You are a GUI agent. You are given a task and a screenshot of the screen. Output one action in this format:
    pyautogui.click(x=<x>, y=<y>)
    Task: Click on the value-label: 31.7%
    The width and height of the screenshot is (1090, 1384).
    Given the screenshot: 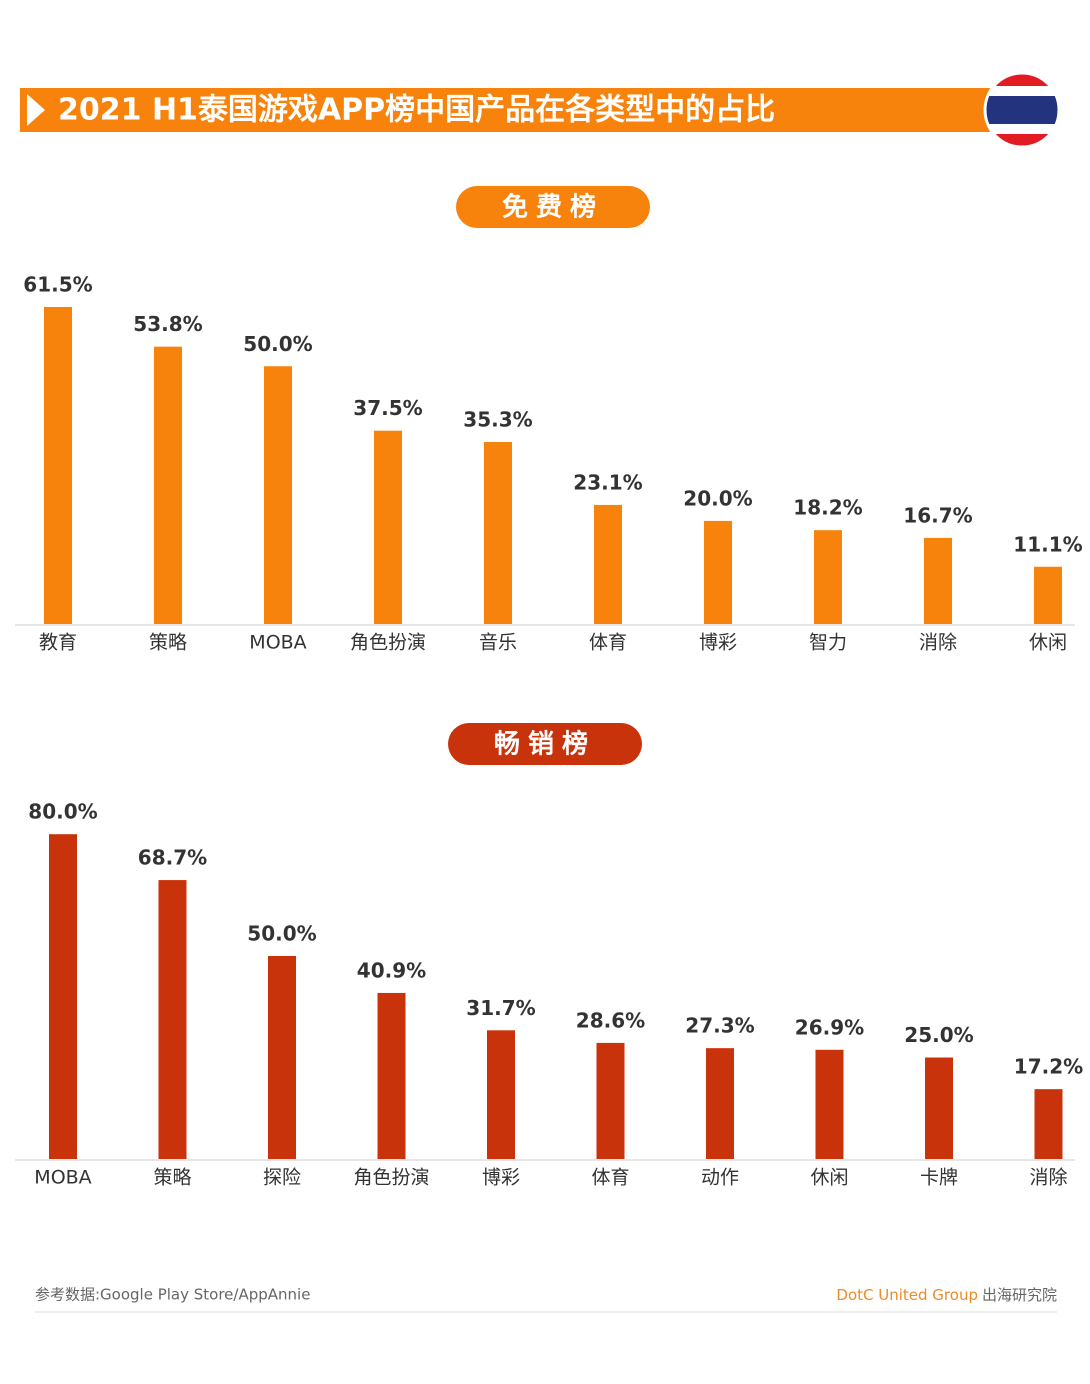 What is the action you would take?
    pyautogui.click(x=500, y=1008)
    